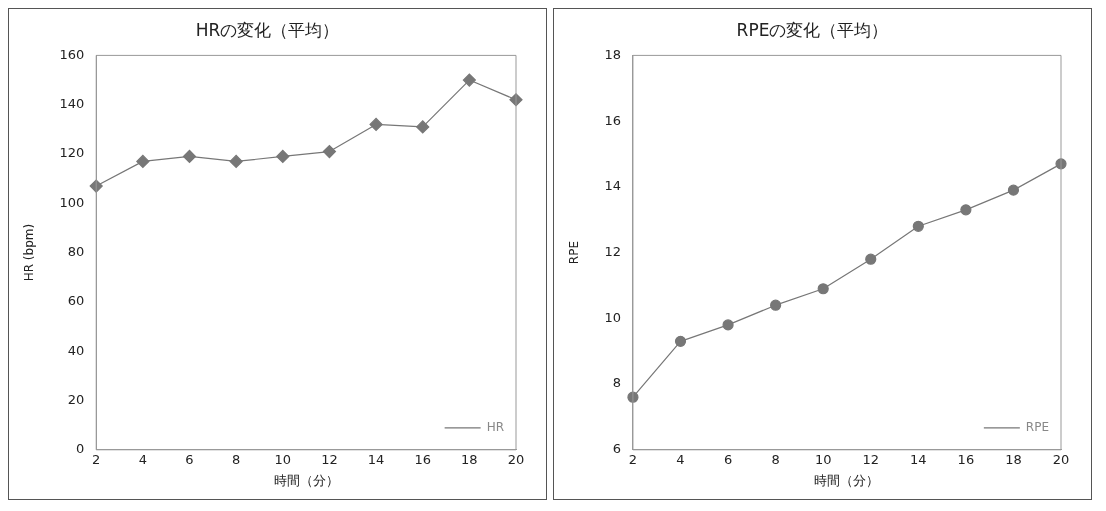 Image resolution: width=1106 pixels, height=511 pixels. I want to click on y-tick-label: 6, so click(616, 449).